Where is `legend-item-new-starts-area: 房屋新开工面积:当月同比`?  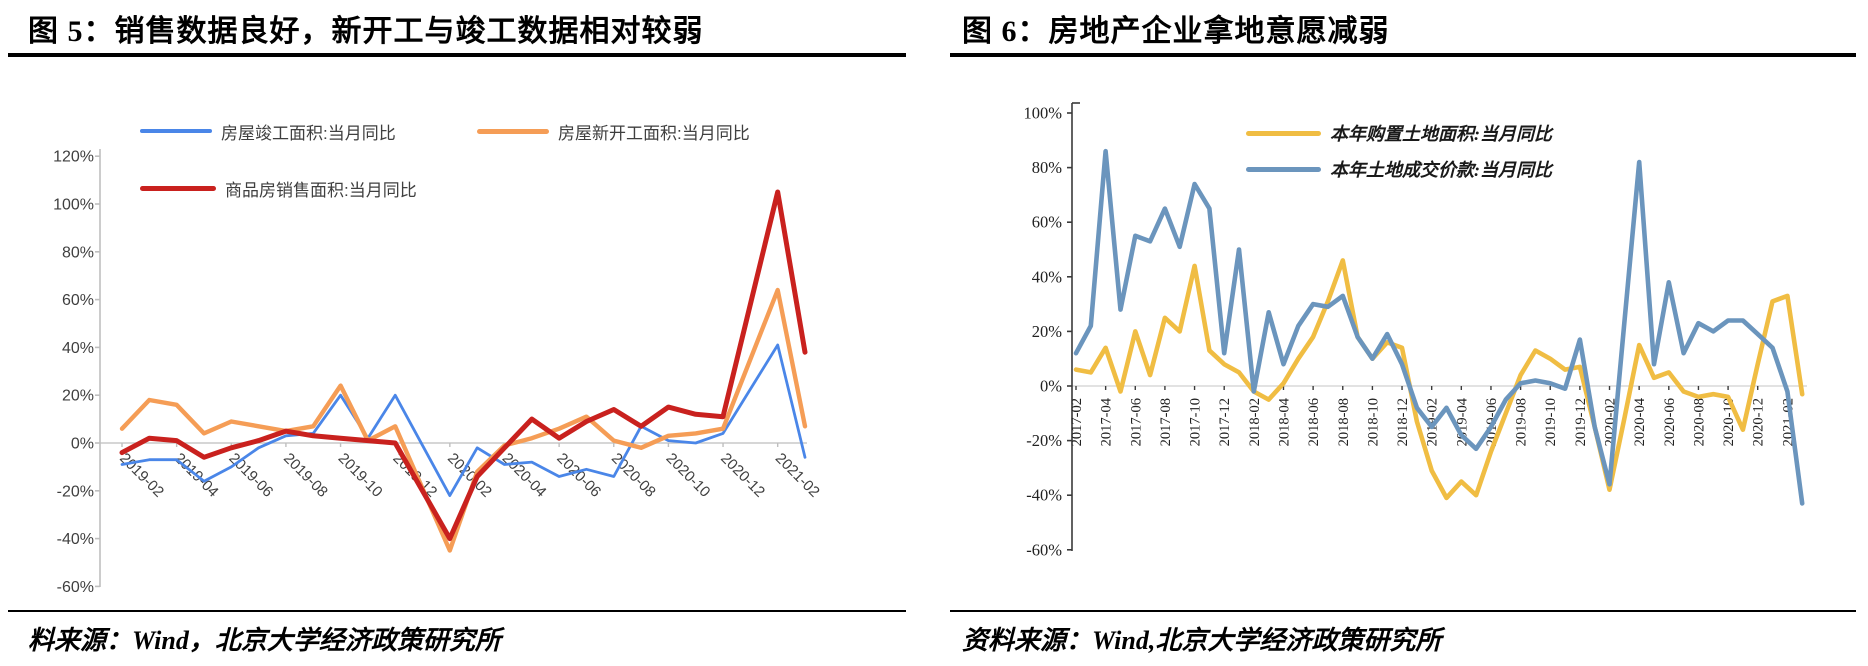 legend-item-new-starts-area: 房屋新开工面积:当月同比 is located at coordinates (613, 131).